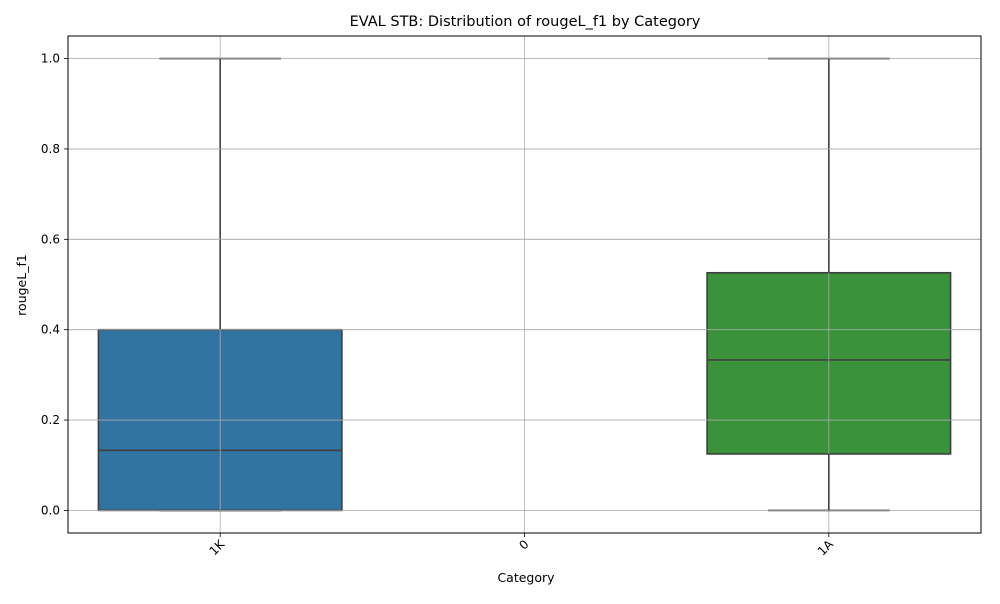 The image size is (1000, 604). I want to click on x-tick-label: 1A, so click(826, 548).